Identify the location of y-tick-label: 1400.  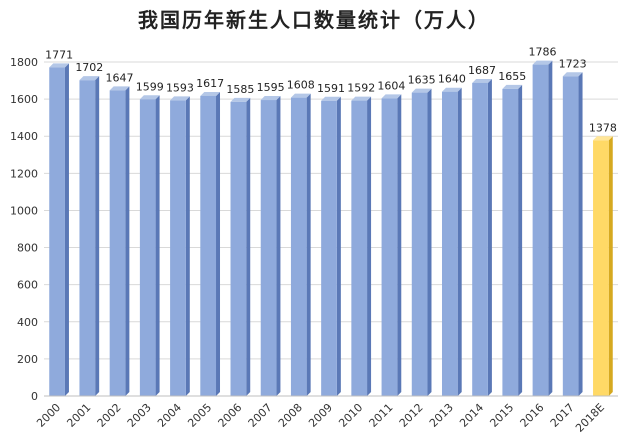
(24, 136).